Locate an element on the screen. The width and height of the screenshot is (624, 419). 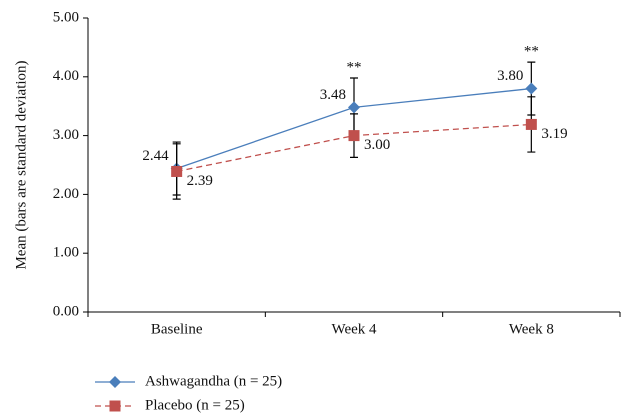
y-tick-label: 4.00 is located at coordinates (66, 76).